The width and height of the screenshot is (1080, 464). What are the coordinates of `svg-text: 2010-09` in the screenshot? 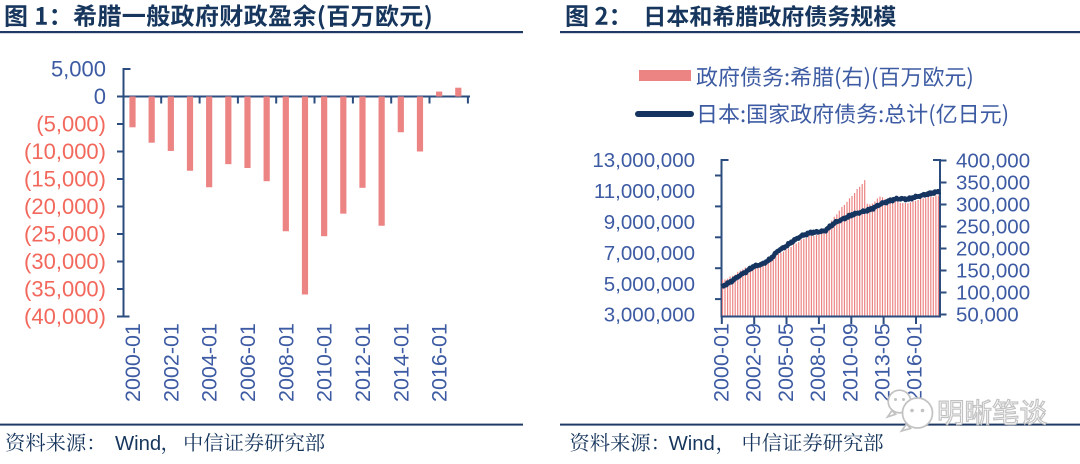 It's located at (850, 362).